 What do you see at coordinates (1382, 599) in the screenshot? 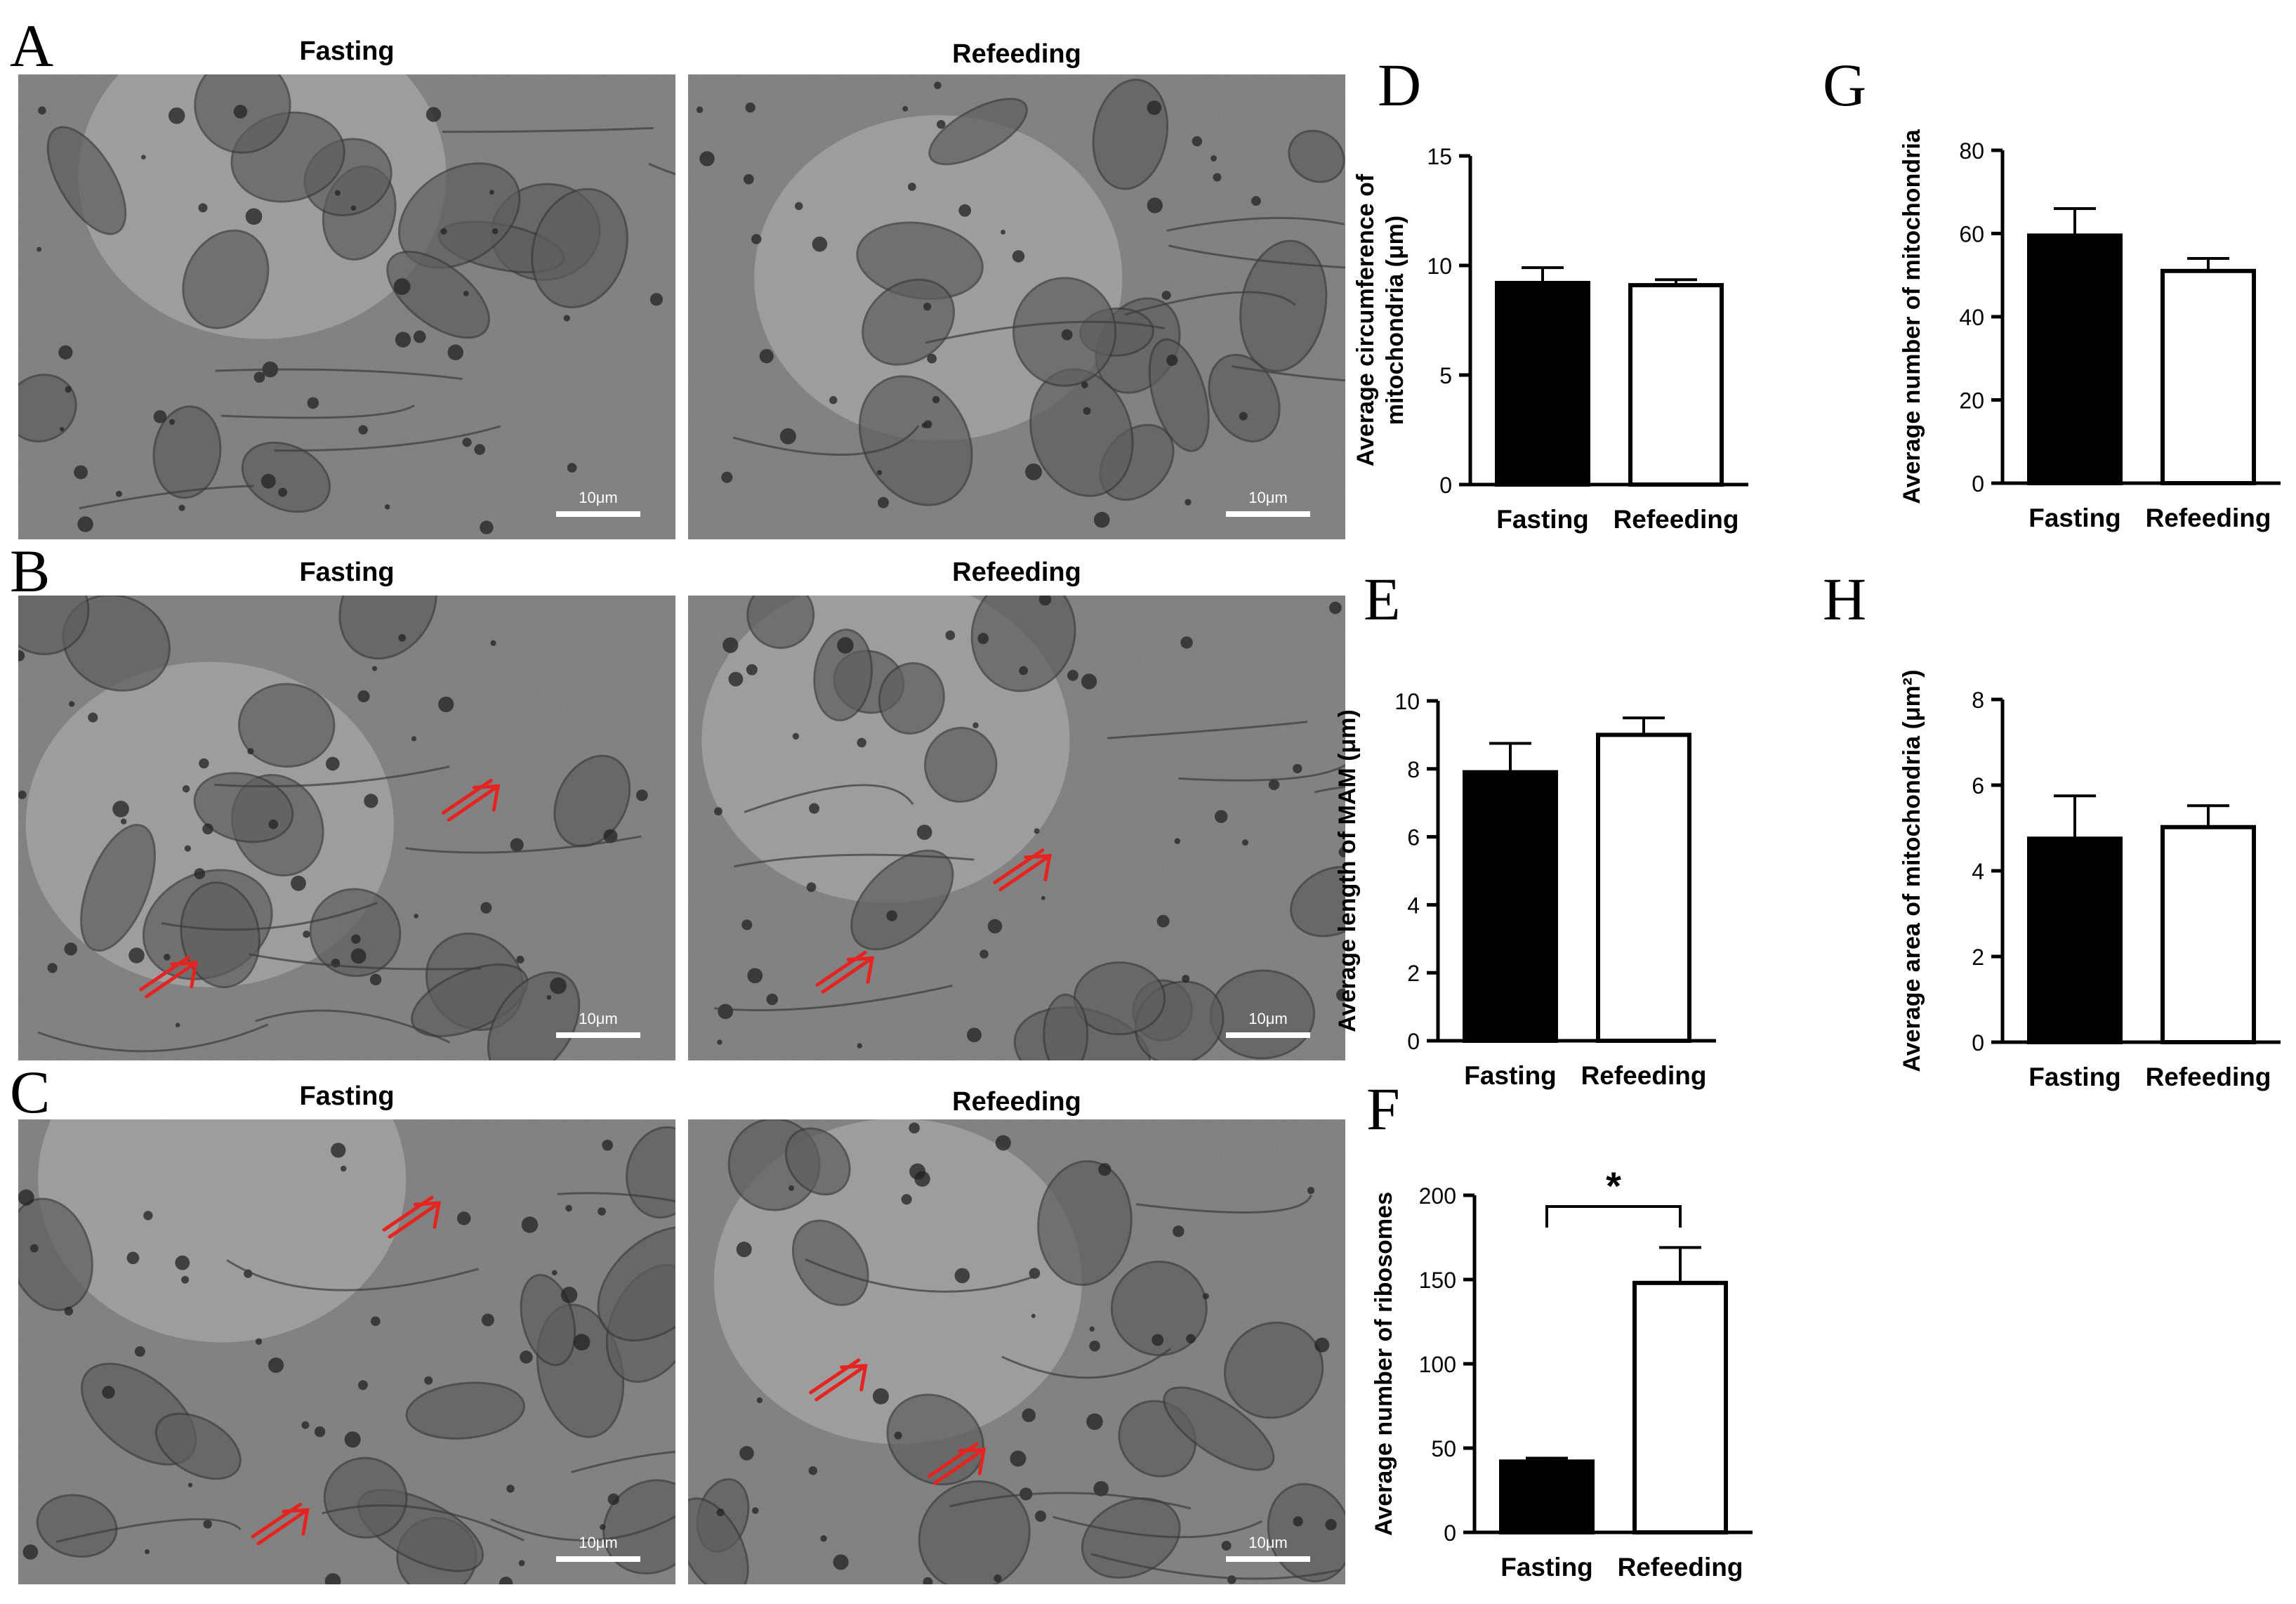
I see `panel-letter-e: E` at bounding box center [1382, 599].